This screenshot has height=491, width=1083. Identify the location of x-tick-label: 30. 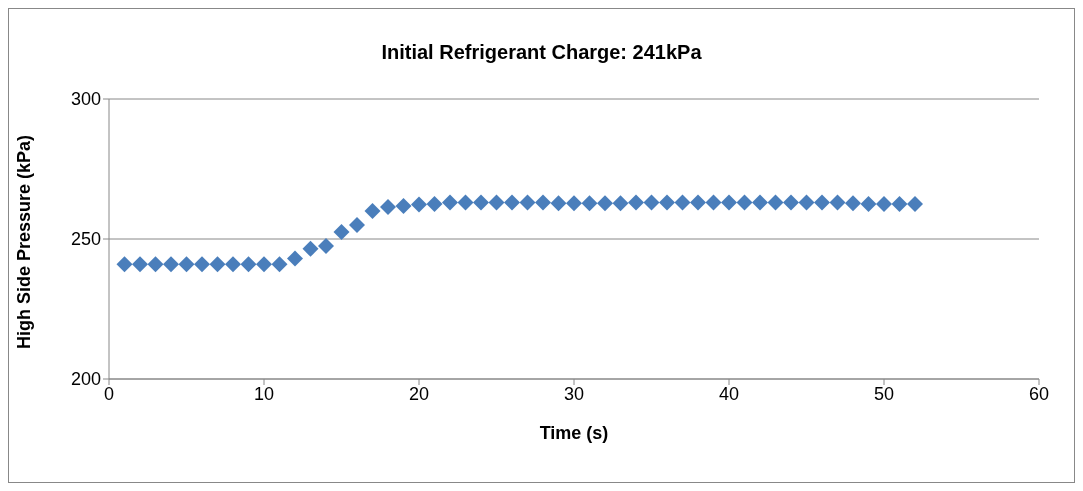
(574, 393).